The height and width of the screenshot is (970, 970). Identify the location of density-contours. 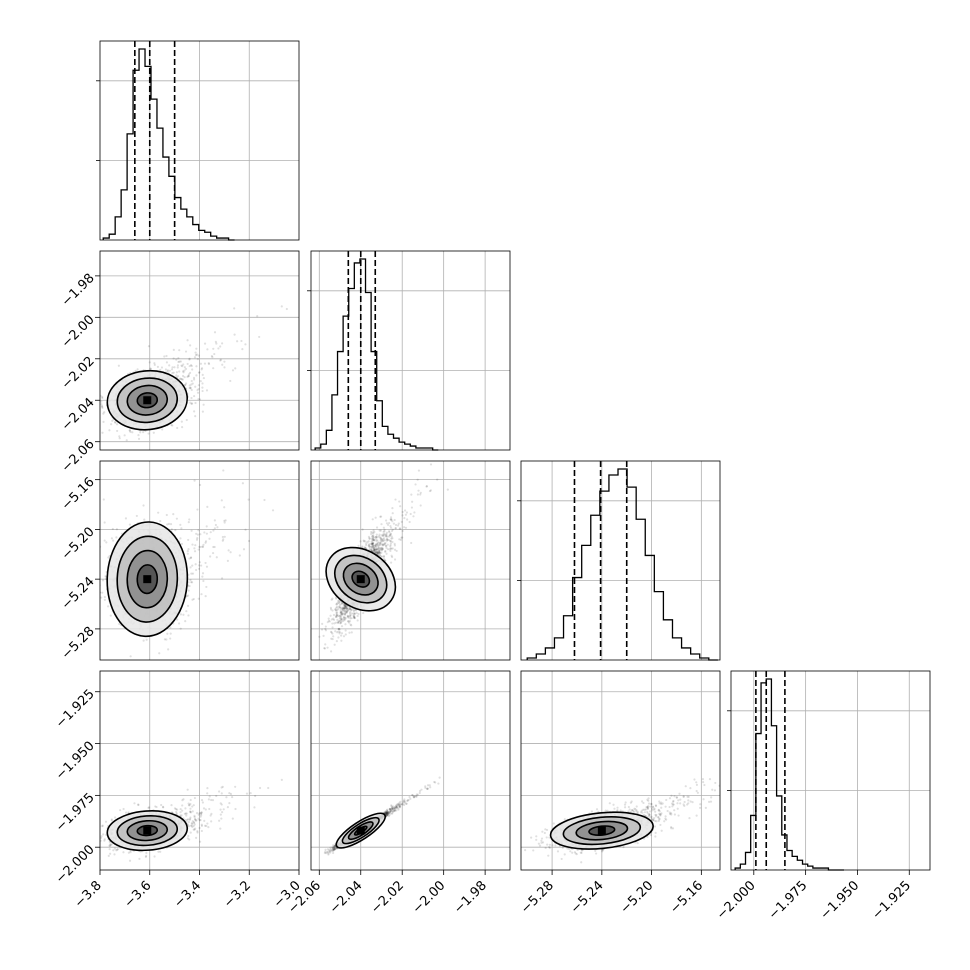
(147, 579).